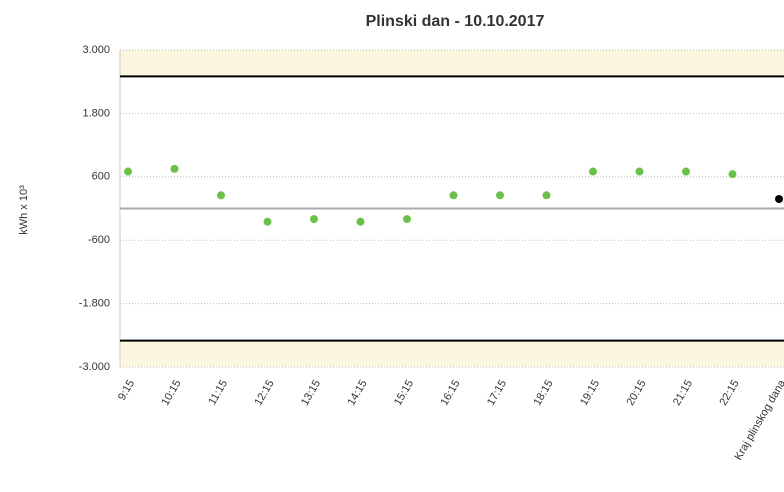 This screenshot has height=492, width=784. What do you see at coordinates (126, 390) in the screenshot?
I see `x-tick-label: 9:15` at bounding box center [126, 390].